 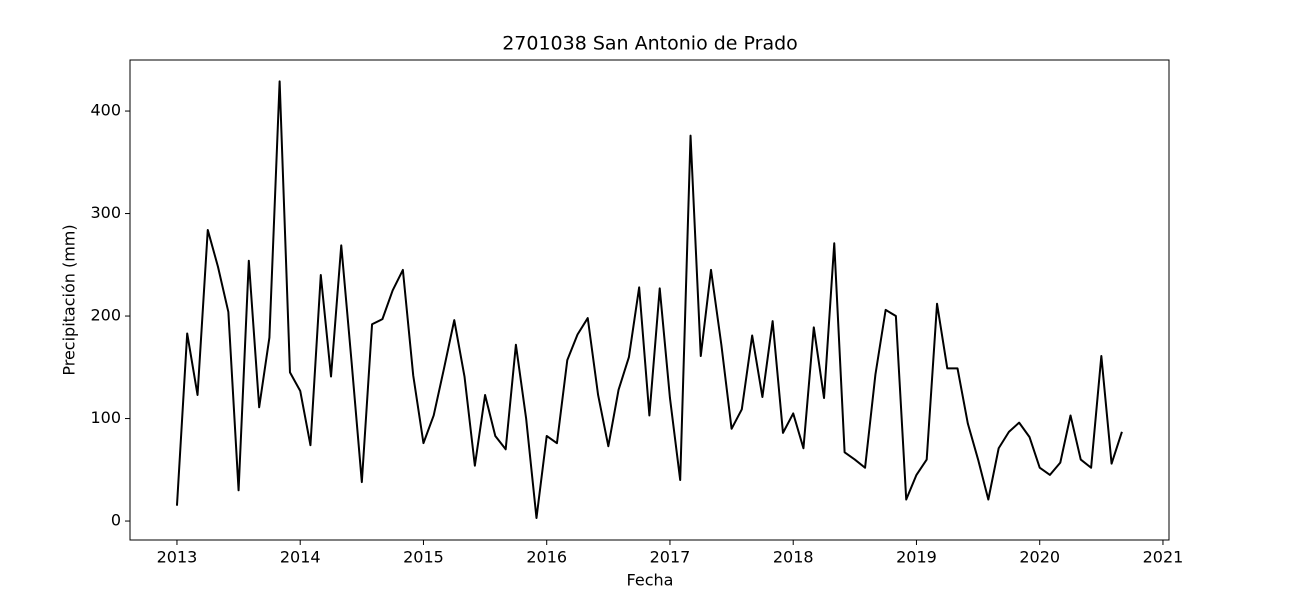 What do you see at coordinates (670, 557) in the screenshot?
I see `x-tick-label: 2017` at bounding box center [670, 557].